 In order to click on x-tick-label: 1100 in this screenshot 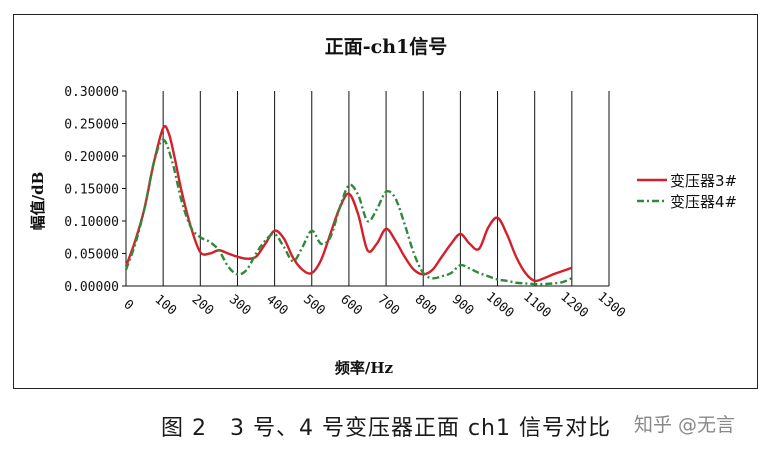, I will do `click(537, 306)`.